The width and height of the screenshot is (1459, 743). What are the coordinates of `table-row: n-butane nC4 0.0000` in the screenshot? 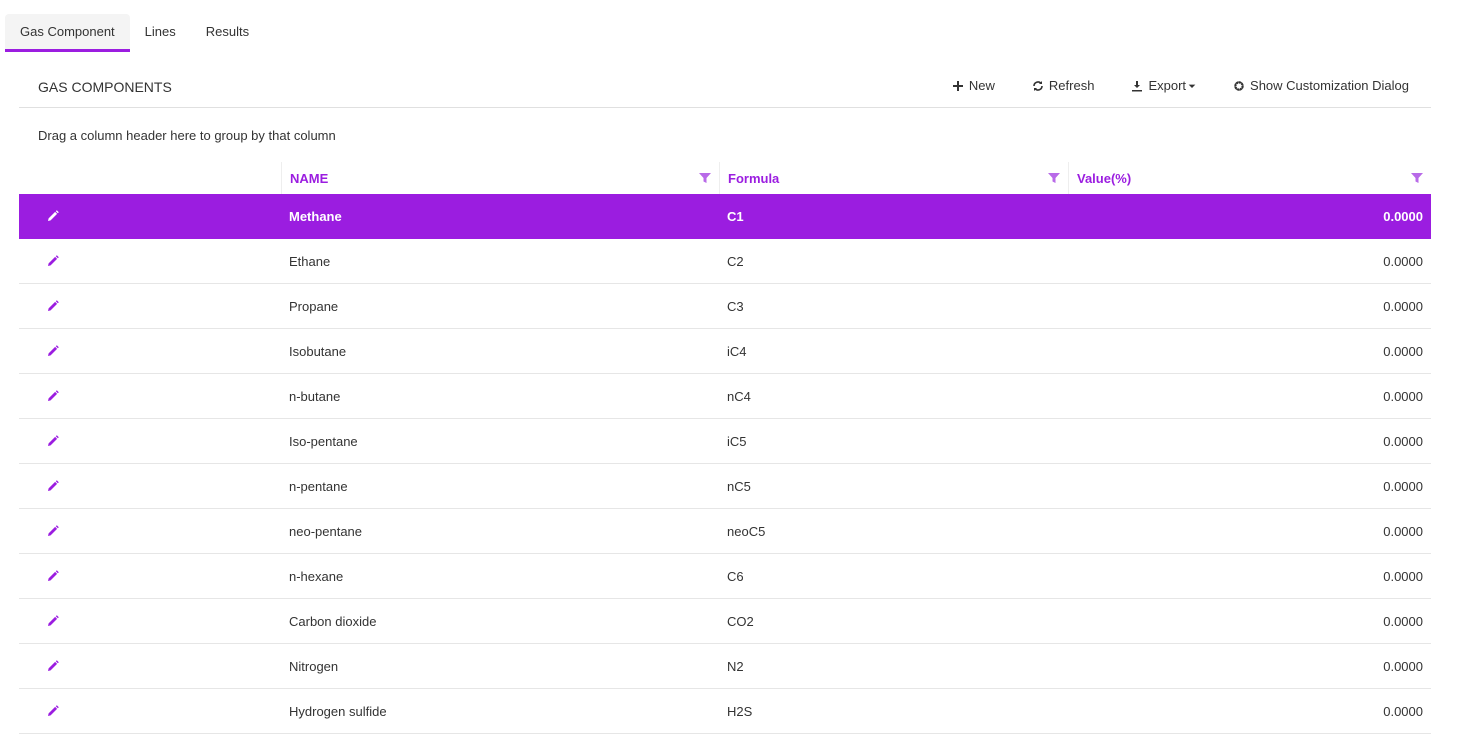 It's located at (725, 396).